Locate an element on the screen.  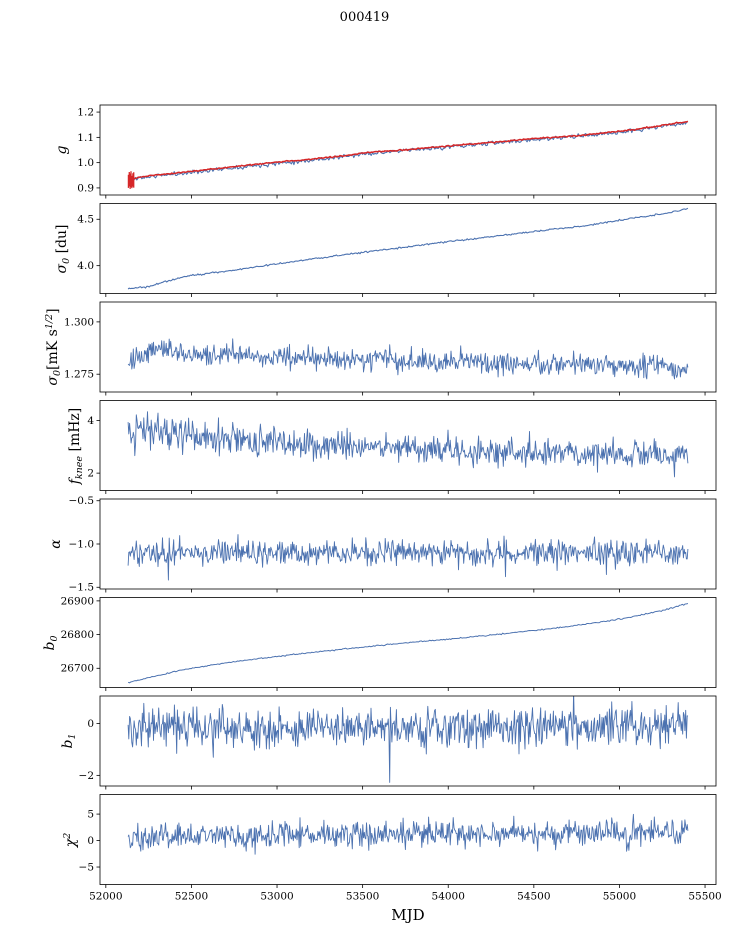
x-tick-label: 53500 is located at coordinates (362, 897).